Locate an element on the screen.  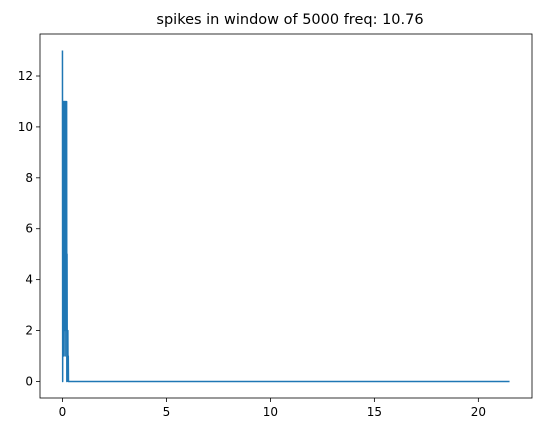
x-axis: 0 5 10 15 20 is located at coordinates (272, 408).